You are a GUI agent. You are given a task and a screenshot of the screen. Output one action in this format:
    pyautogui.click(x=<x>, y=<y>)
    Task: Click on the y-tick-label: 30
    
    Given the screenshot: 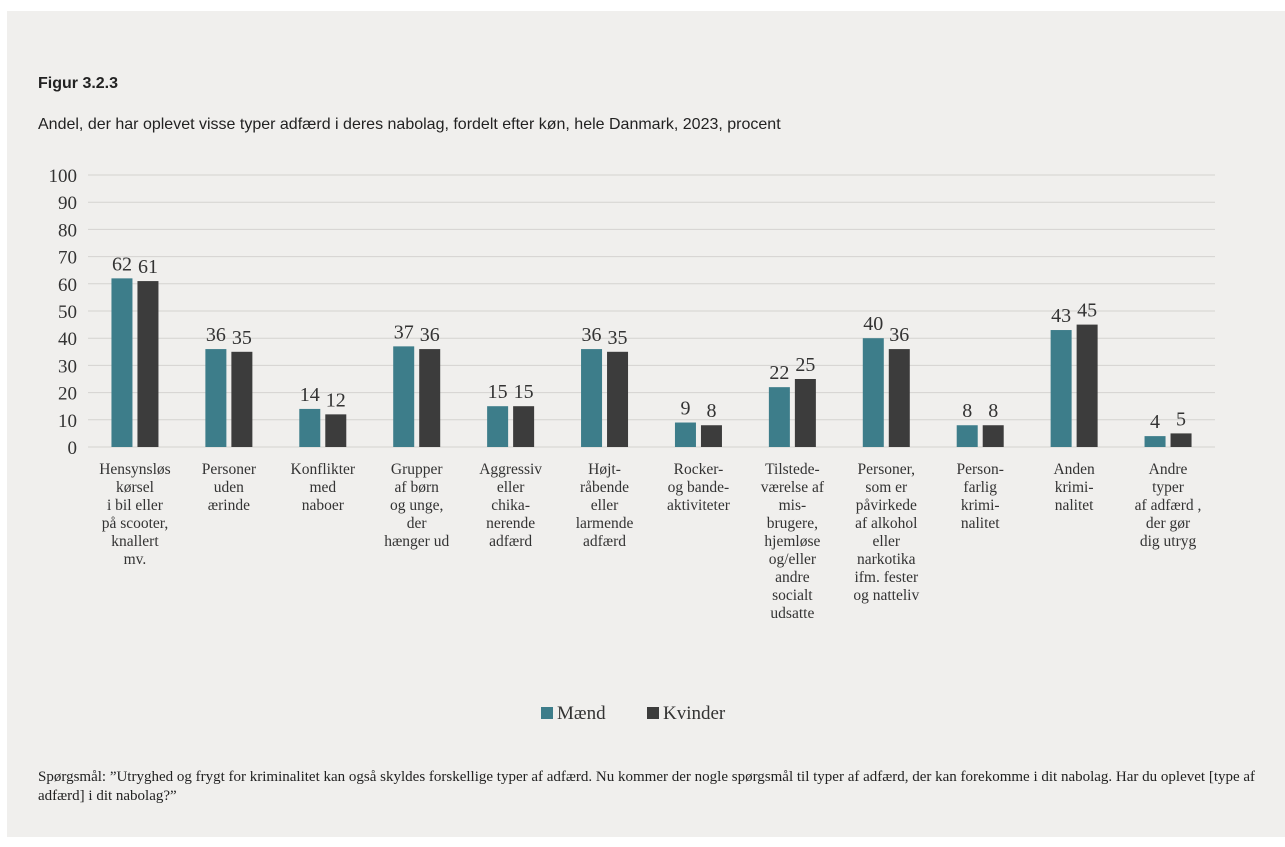 What is the action you would take?
    pyautogui.click(x=67, y=366)
    